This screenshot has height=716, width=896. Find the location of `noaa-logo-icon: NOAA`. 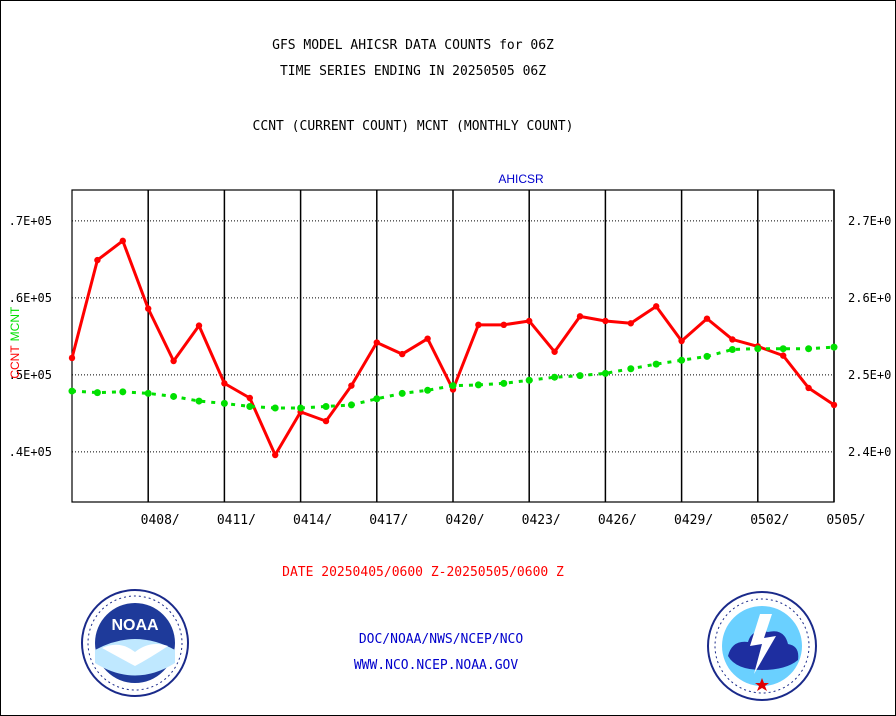

noaa-logo-icon: NOAA is located at coordinates (135, 643).